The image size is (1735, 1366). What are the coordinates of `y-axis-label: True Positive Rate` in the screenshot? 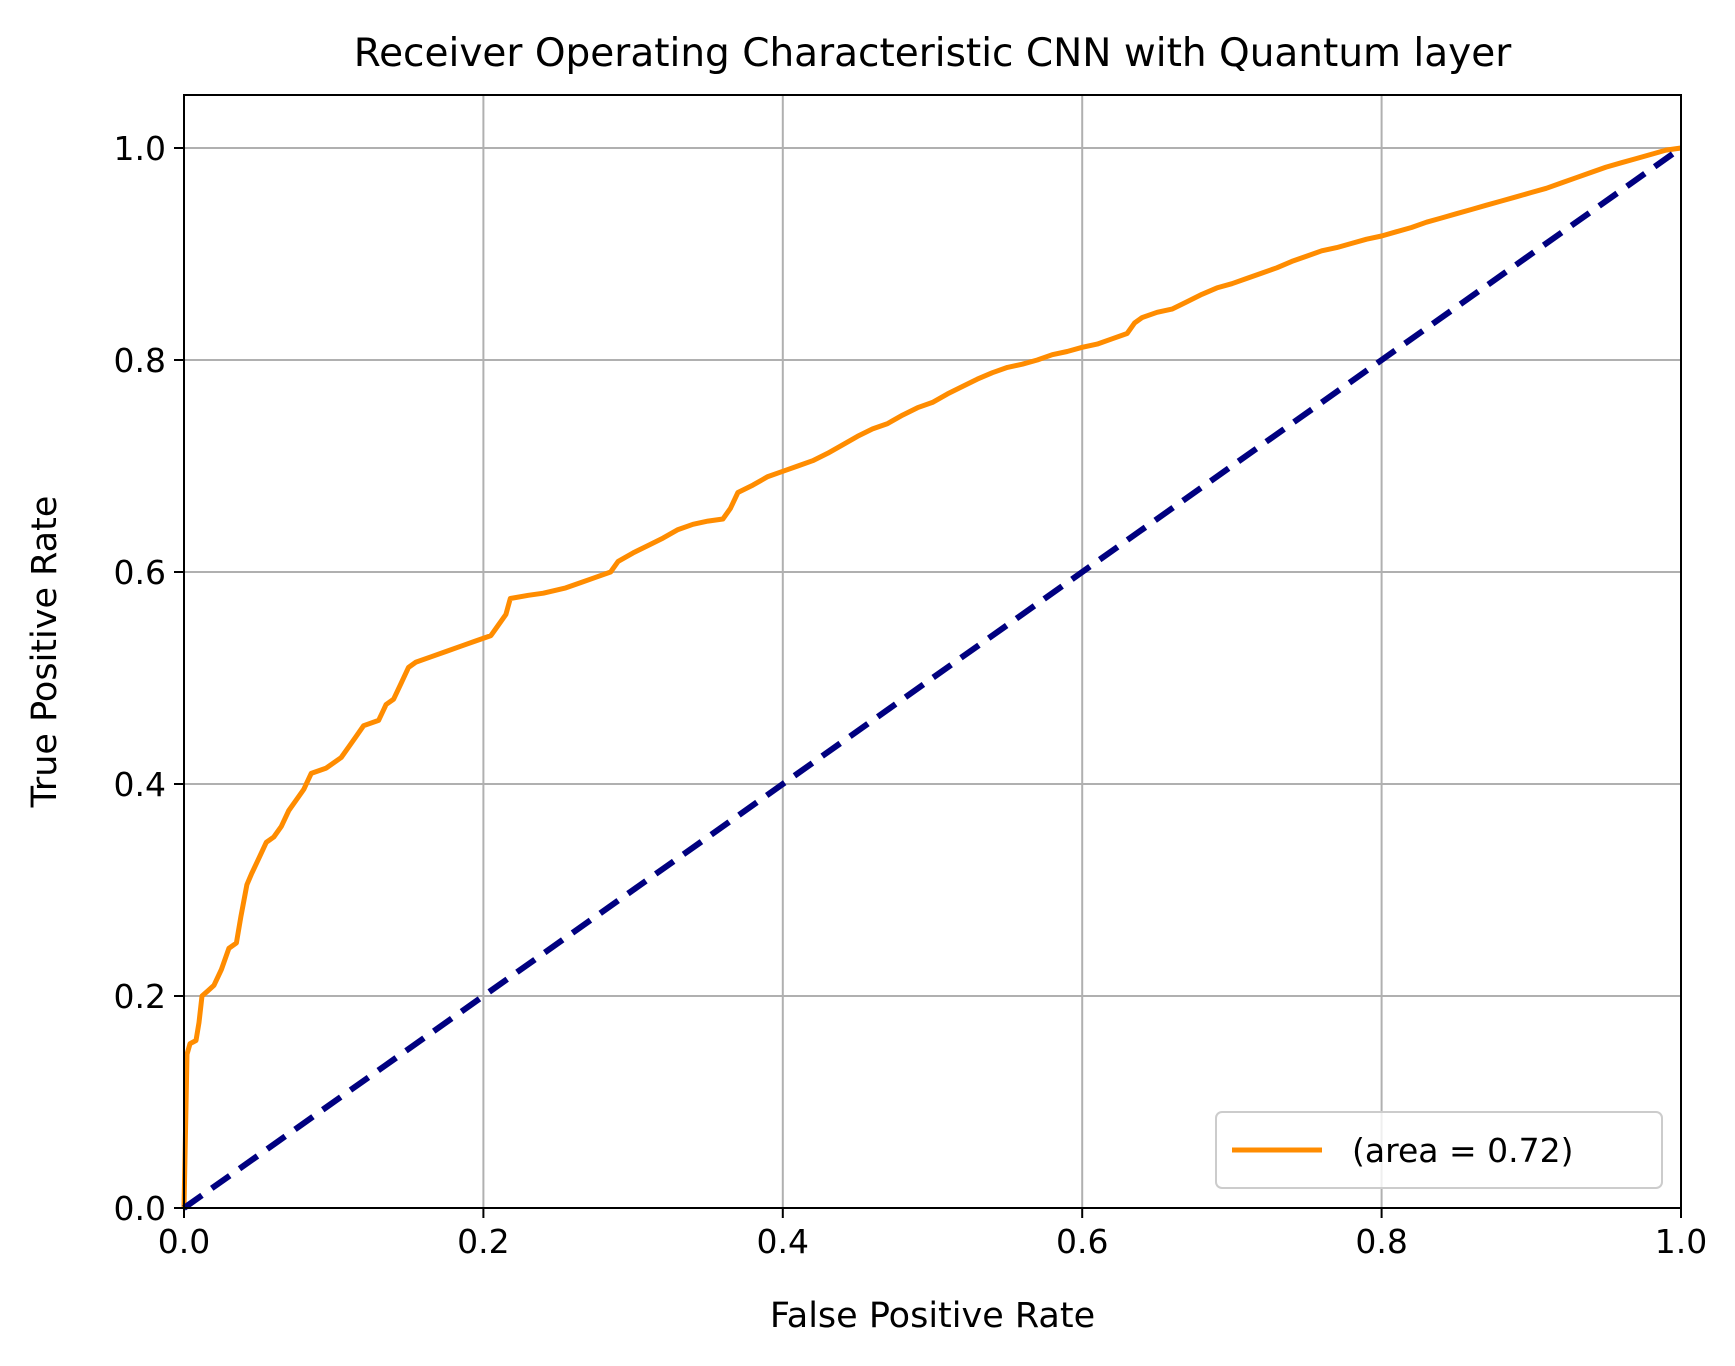 It's located at (45, 652).